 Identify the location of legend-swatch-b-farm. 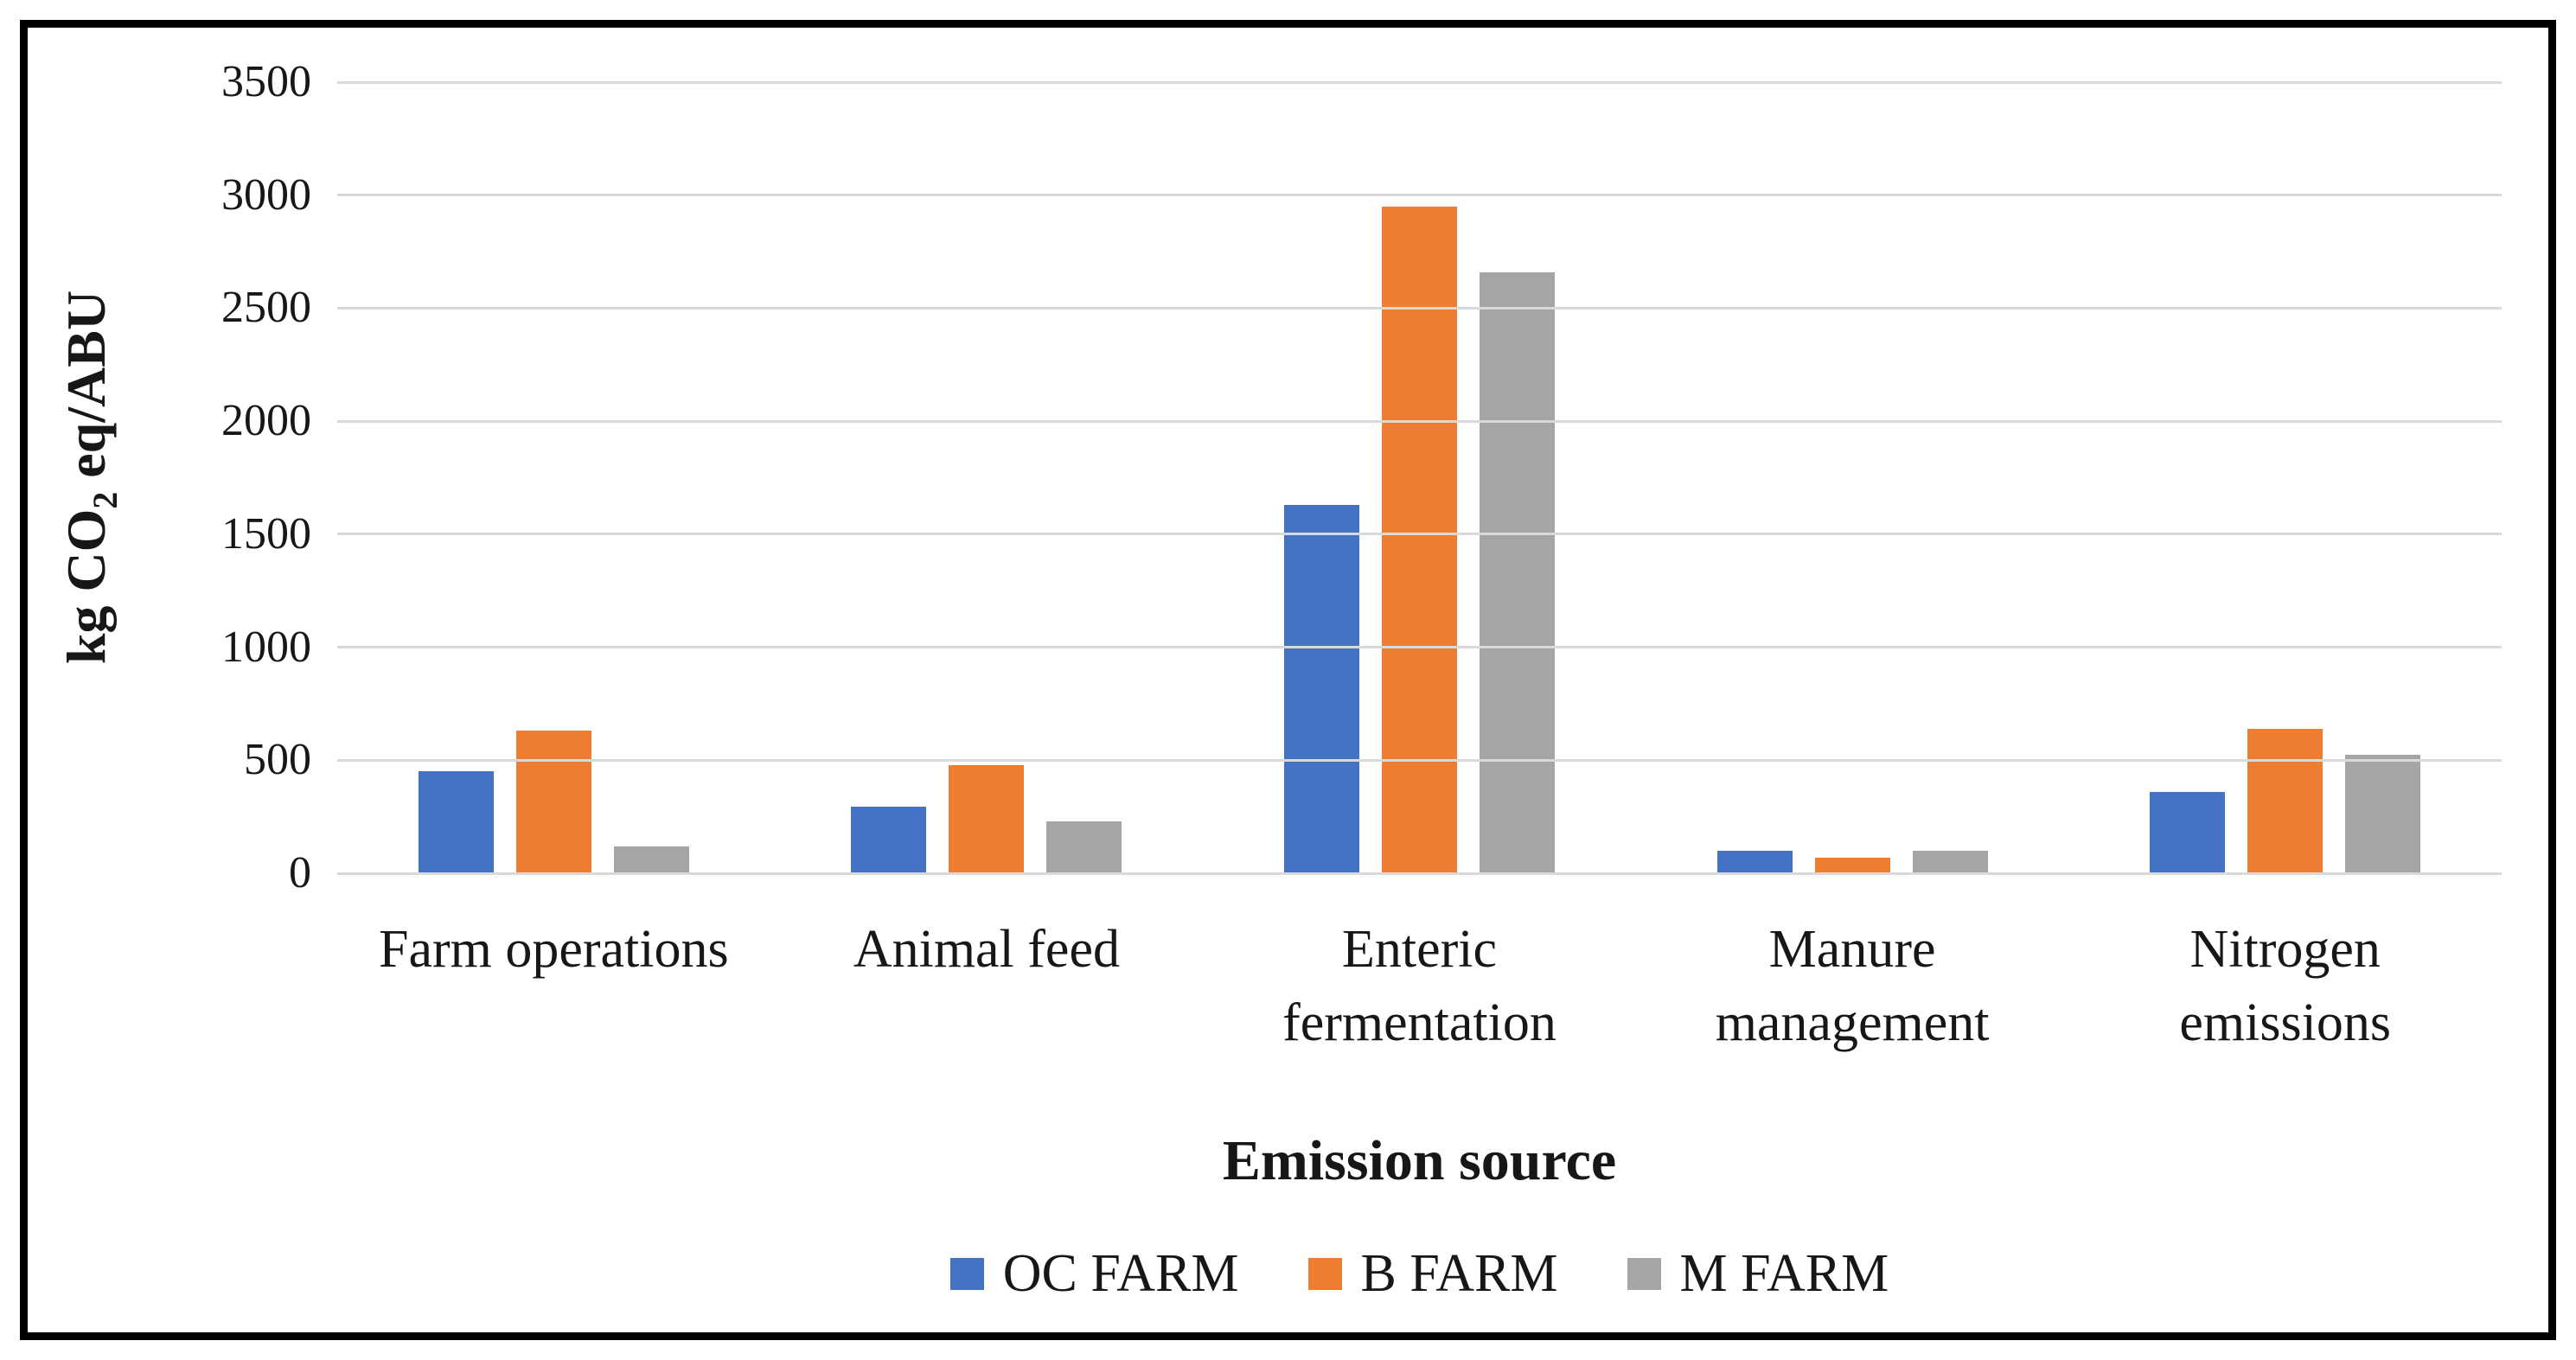
(1325, 1274).